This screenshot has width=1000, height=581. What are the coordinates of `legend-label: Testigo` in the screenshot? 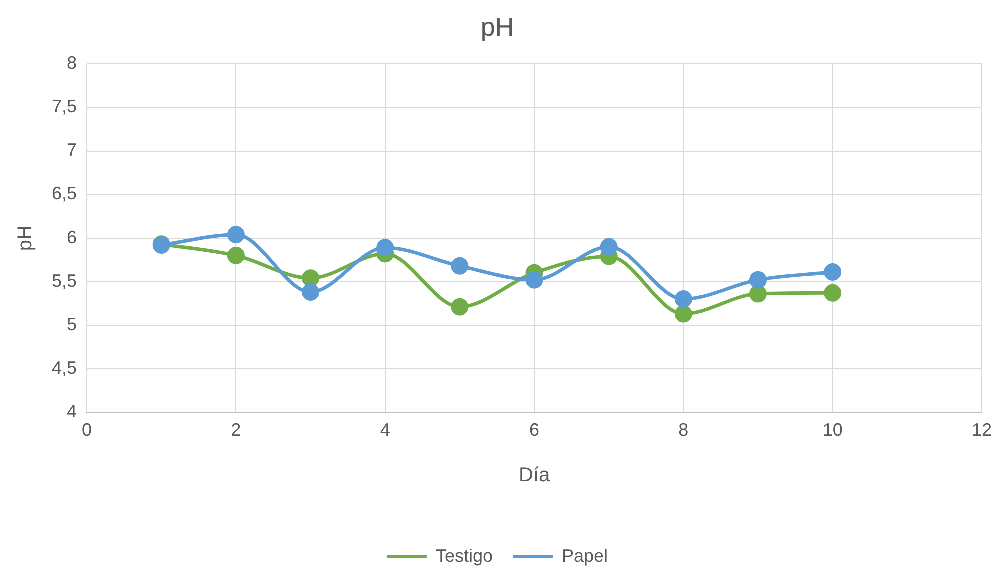 It's located at (465, 556).